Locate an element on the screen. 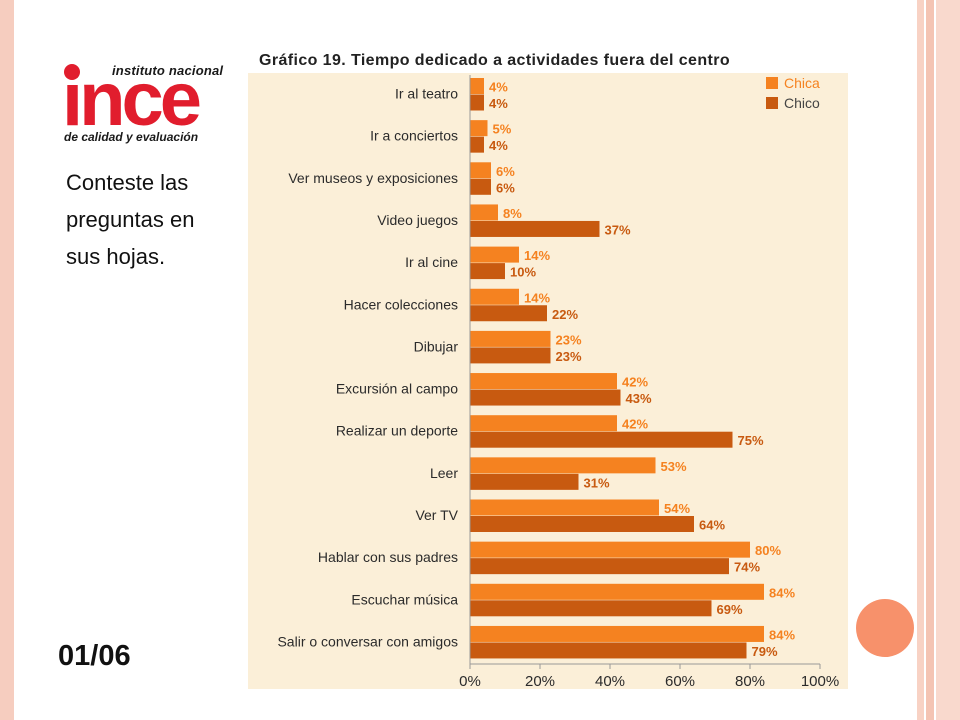  data-label: 64% is located at coordinates (712, 525).